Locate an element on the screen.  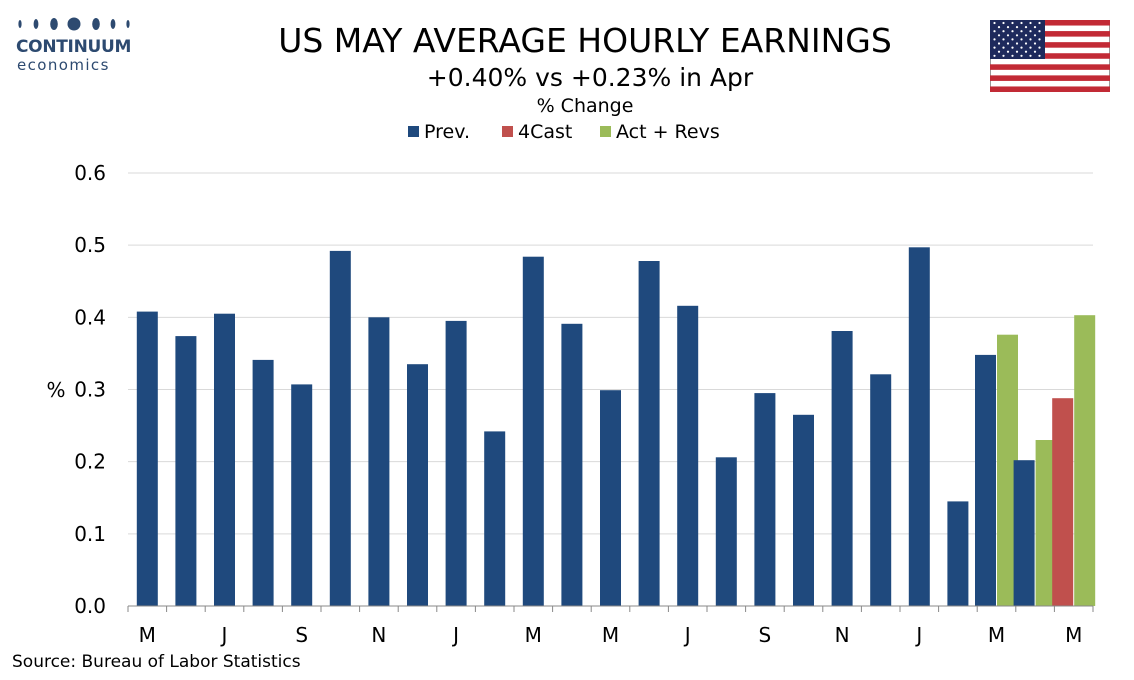
legend-swatch-act is located at coordinates (605, 131).